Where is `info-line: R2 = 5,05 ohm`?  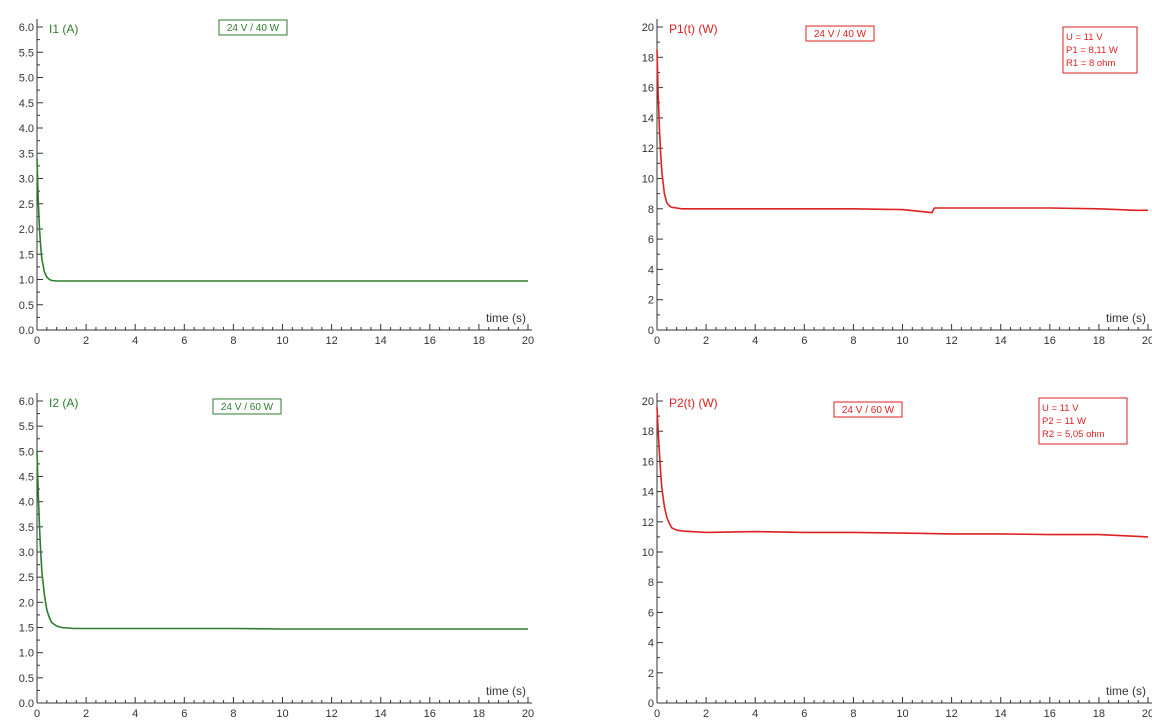 info-line: R2 = 5,05 ohm is located at coordinates (1073, 434).